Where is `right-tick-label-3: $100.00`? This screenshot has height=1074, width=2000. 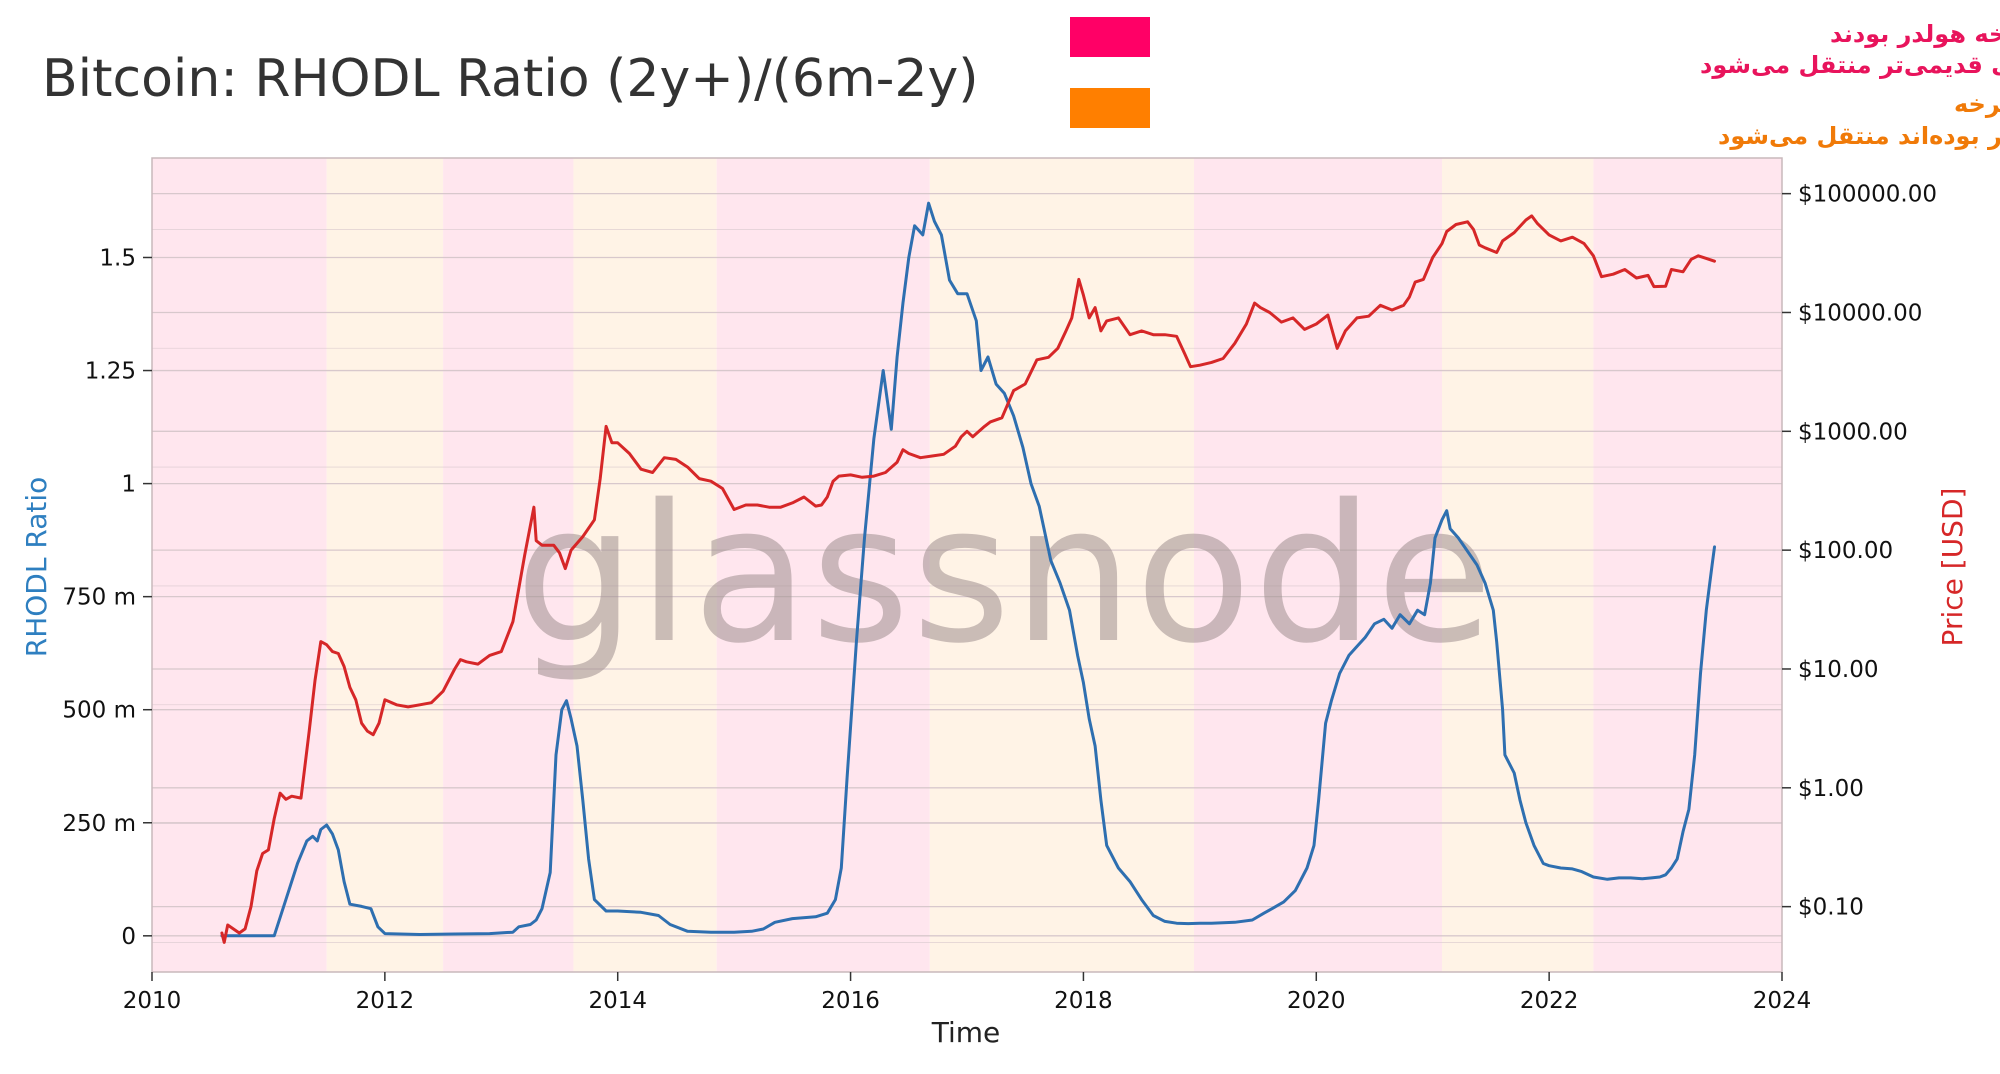 right-tick-label-3: $100.00 is located at coordinates (1845, 551).